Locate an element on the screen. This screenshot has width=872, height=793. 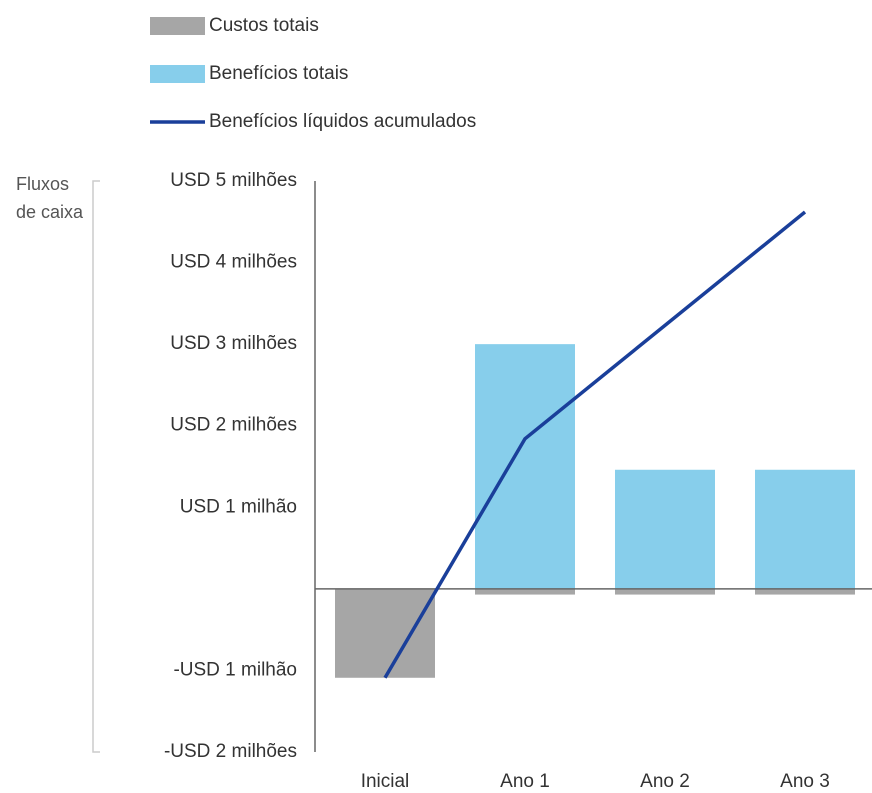
x-tick-label: Ano 2 is located at coordinates (665, 781).